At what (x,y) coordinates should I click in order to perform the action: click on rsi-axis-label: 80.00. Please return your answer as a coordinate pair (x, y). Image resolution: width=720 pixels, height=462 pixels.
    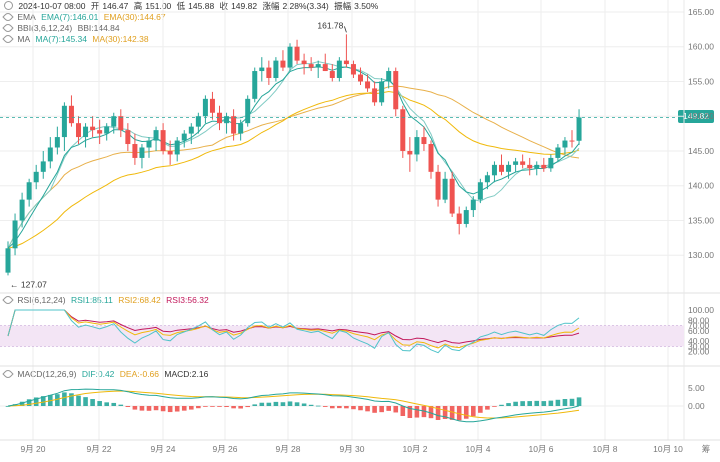
    Looking at the image, I should click on (699, 320).